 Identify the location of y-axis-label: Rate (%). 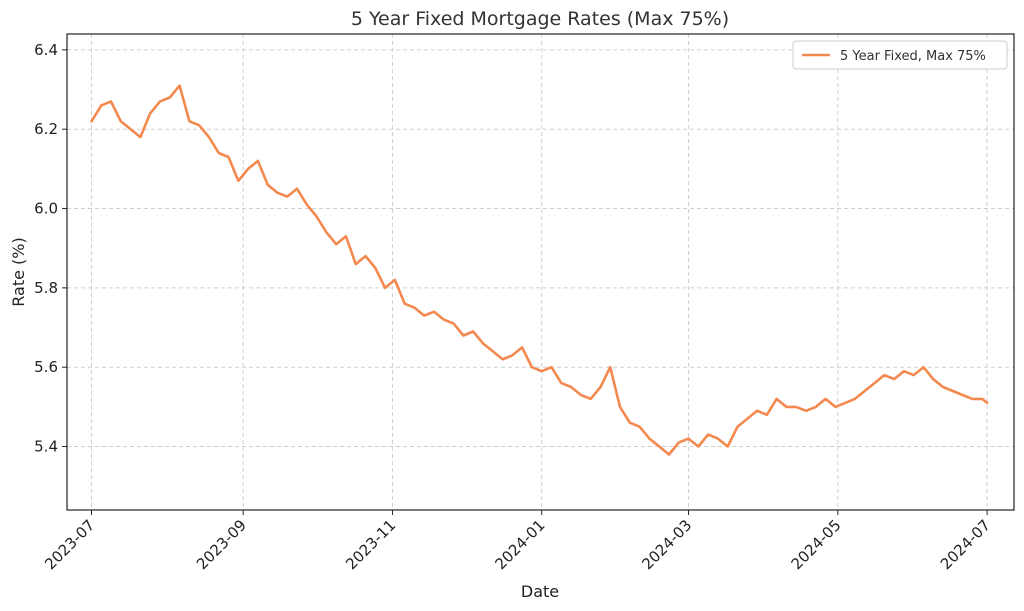
(18, 271).